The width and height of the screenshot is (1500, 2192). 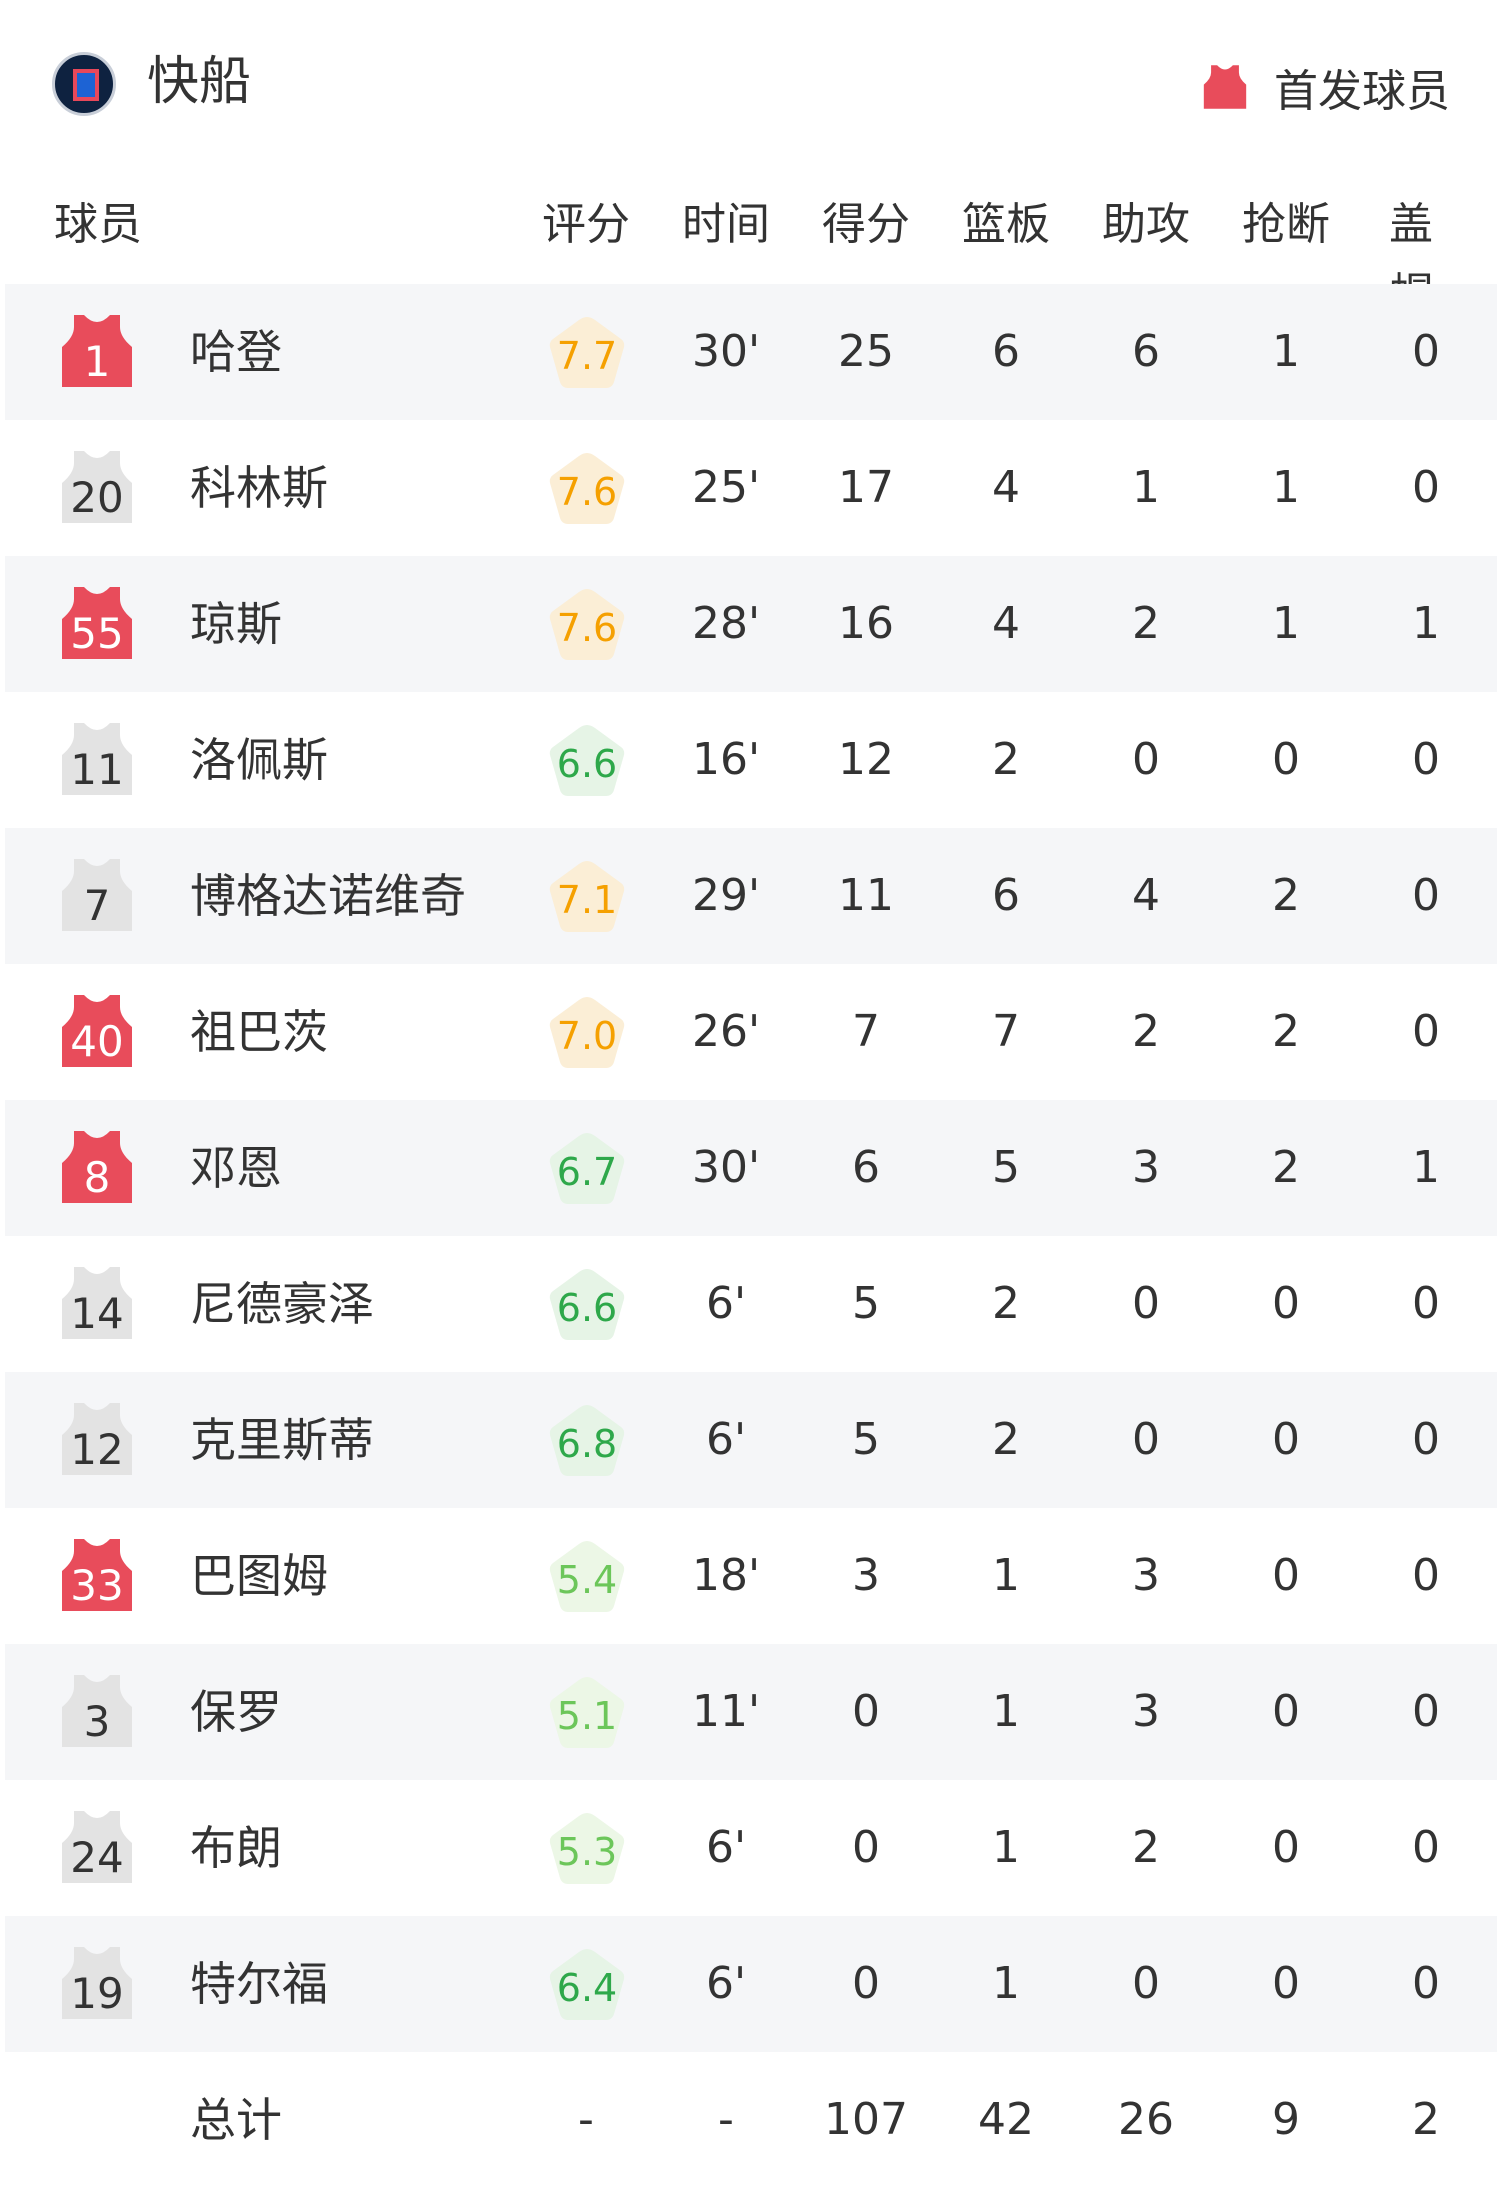 I want to click on stat-blk: 1, so click(x=1426, y=623).